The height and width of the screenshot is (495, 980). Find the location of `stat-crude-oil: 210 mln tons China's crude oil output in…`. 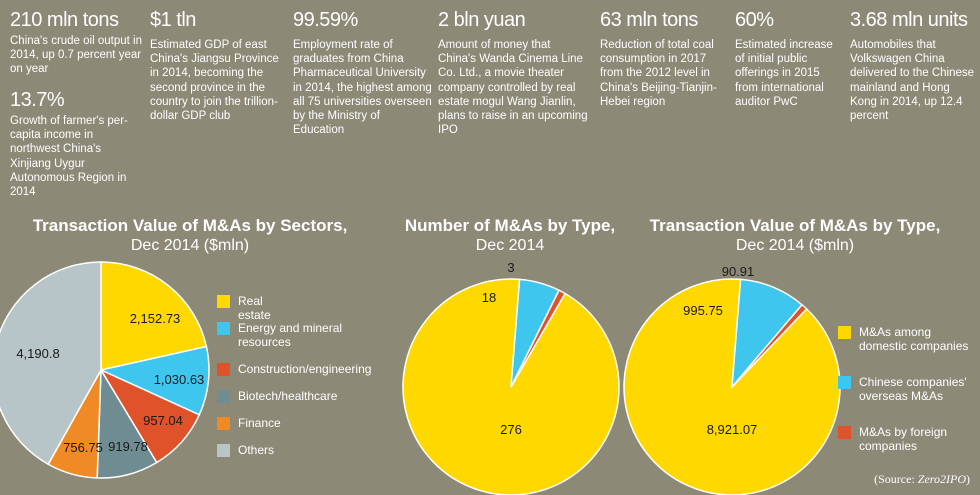

stat-crude-oil: 210 mln tons China's crude oil output in… is located at coordinates (77, 42).